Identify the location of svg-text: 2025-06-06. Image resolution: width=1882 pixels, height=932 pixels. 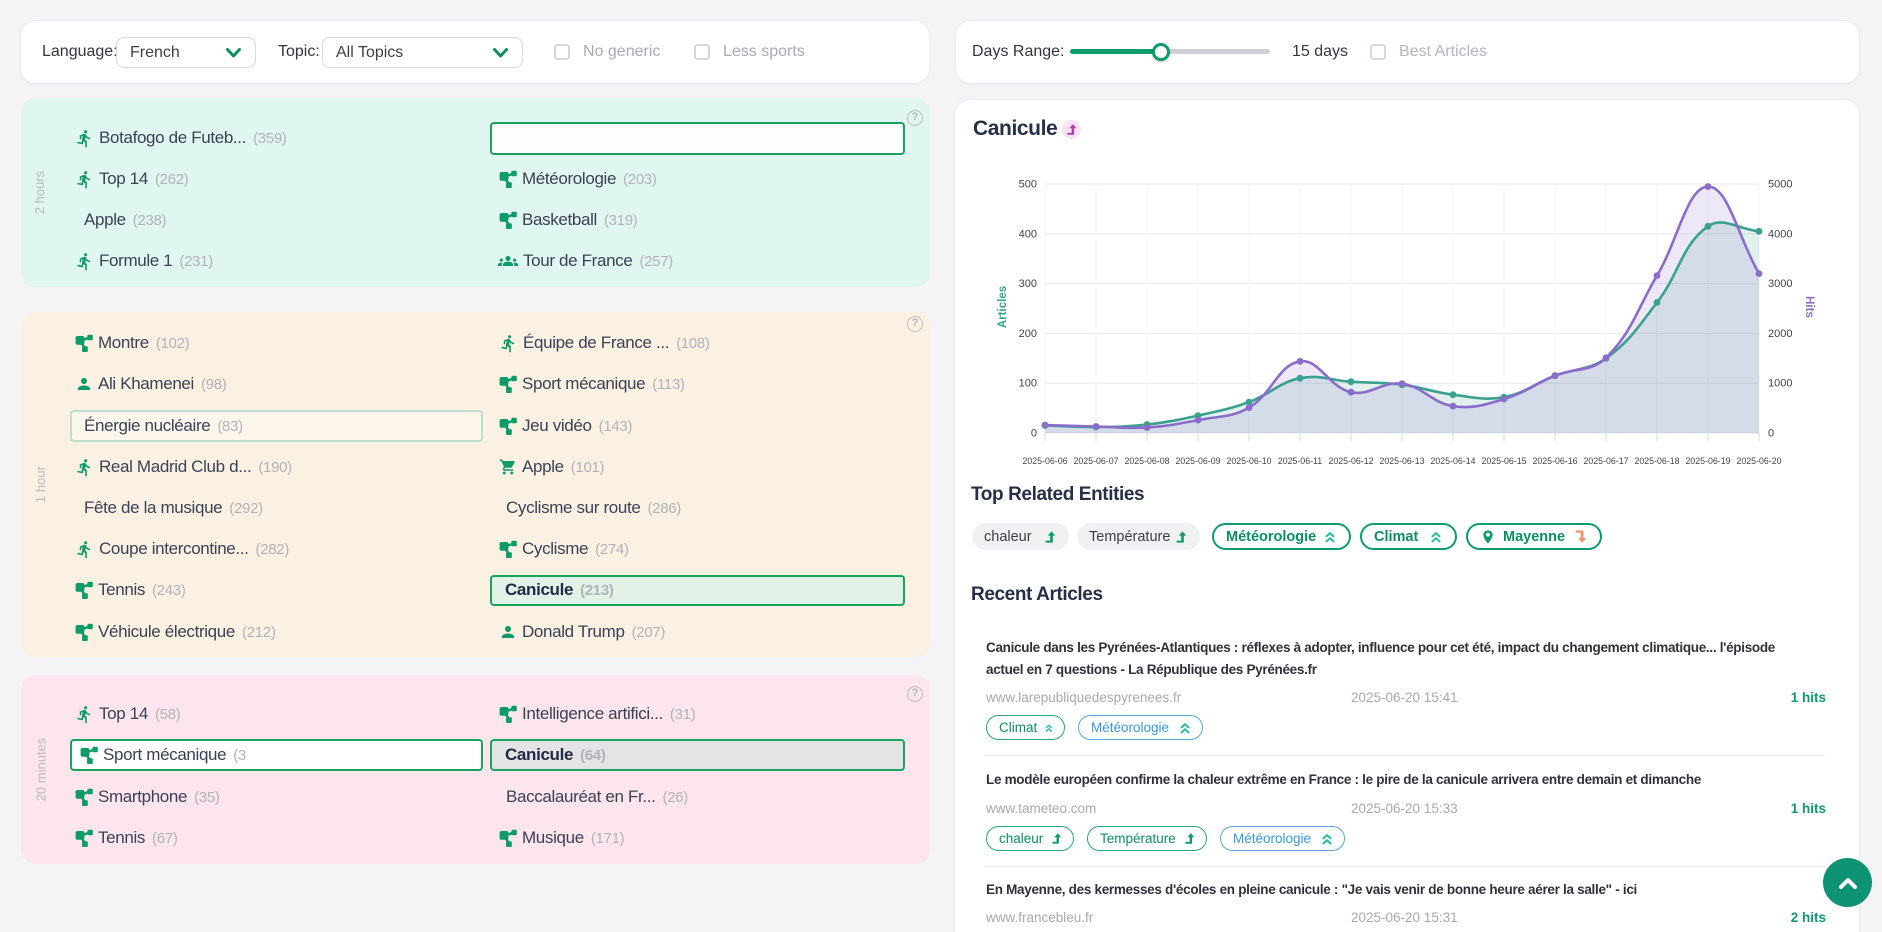
(1045, 461).